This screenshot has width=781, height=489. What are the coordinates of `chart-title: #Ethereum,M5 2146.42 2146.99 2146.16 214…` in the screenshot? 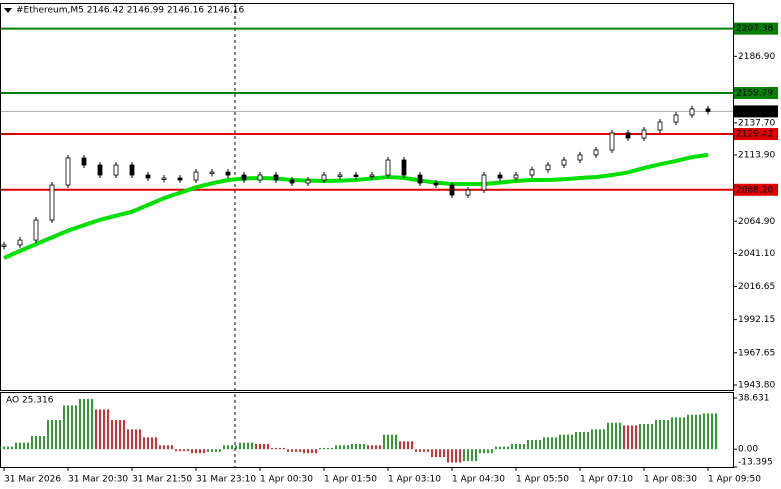 It's located at (130, 11).